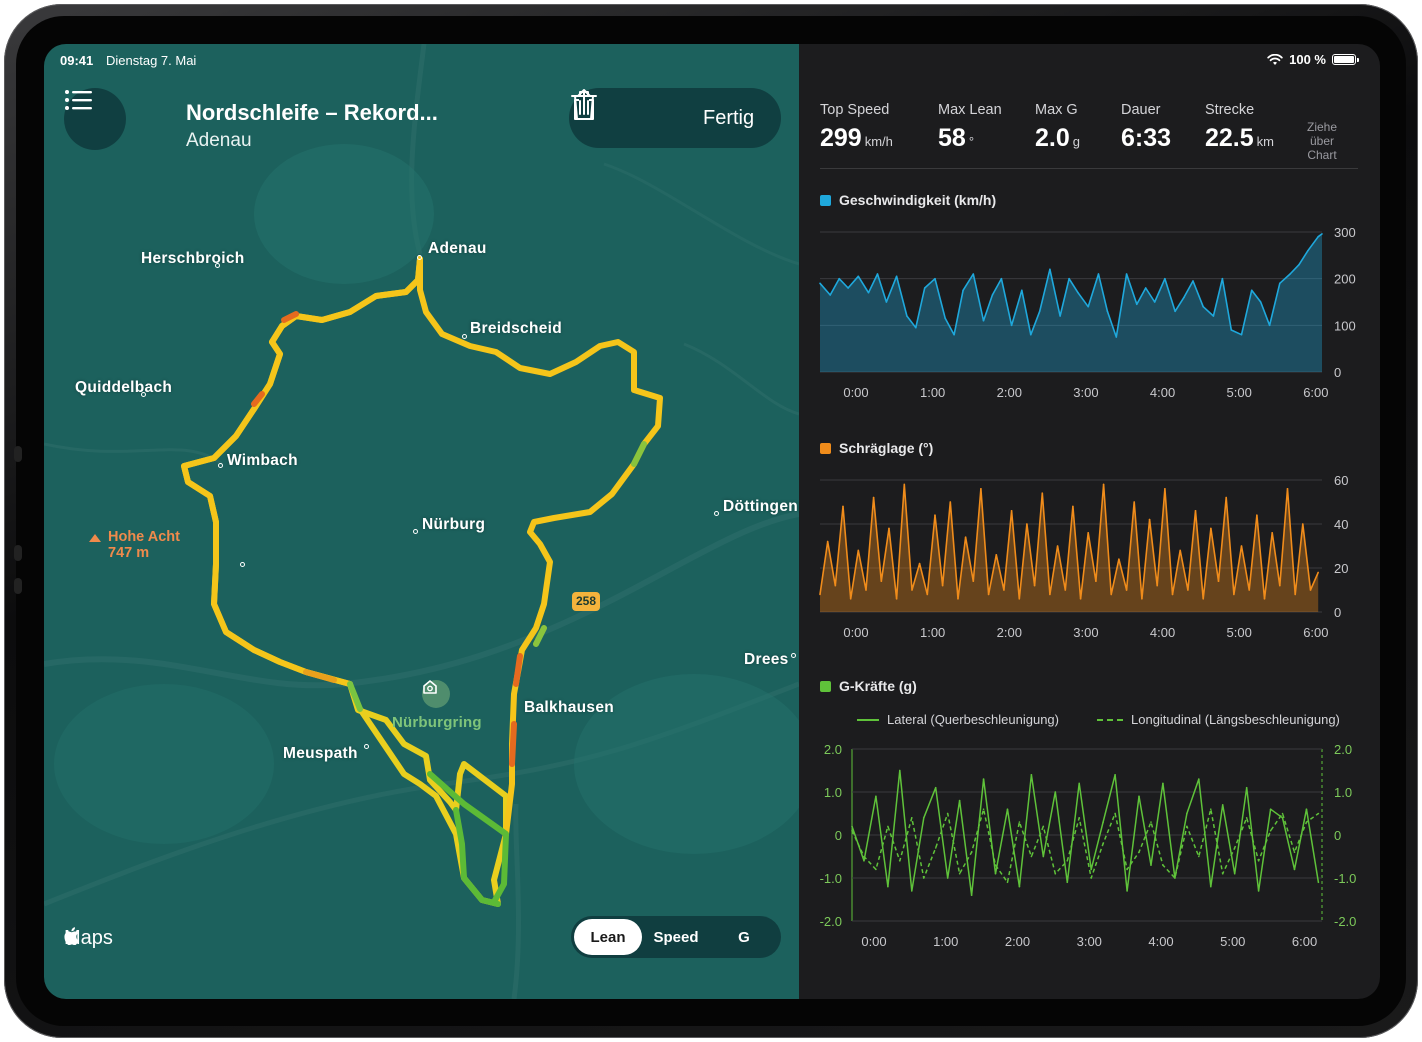 The width and height of the screenshot is (1422, 1042). What do you see at coordinates (833, 792) in the screenshot?
I see `y-tick-label-left: 1.0` at bounding box center [833, 792].